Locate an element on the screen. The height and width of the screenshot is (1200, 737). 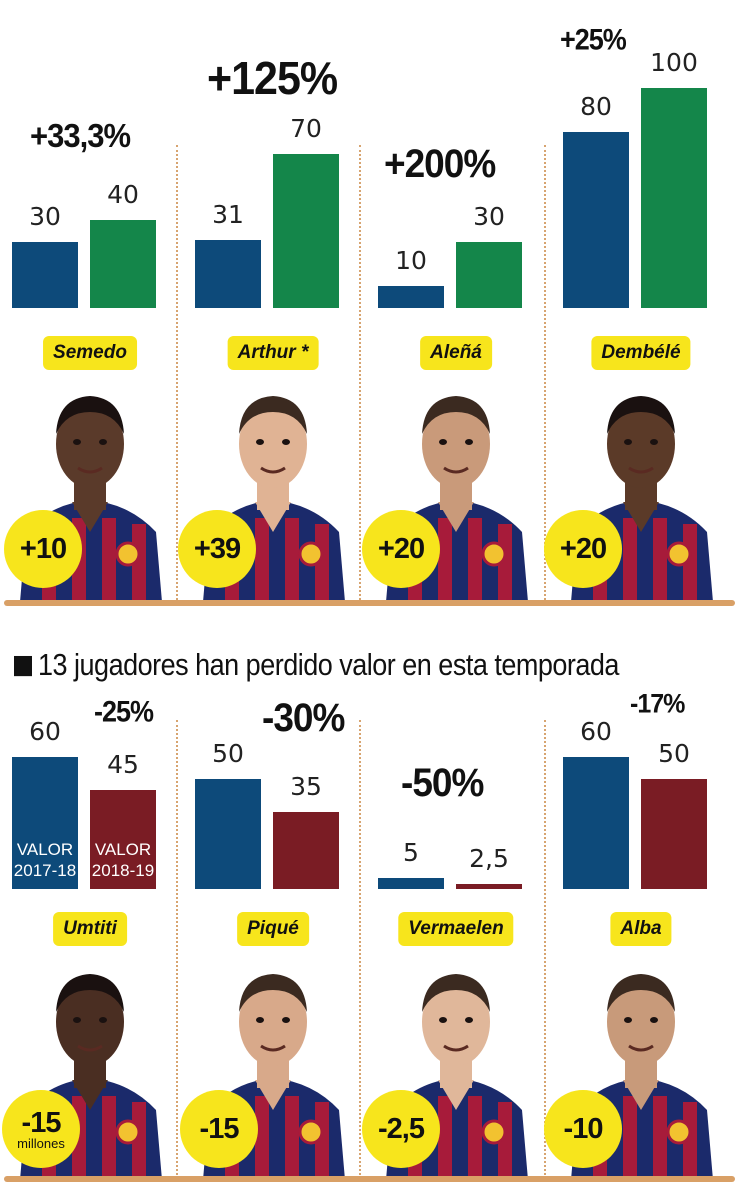
value-label-curr: 100 is located at coordinates (674, 62).